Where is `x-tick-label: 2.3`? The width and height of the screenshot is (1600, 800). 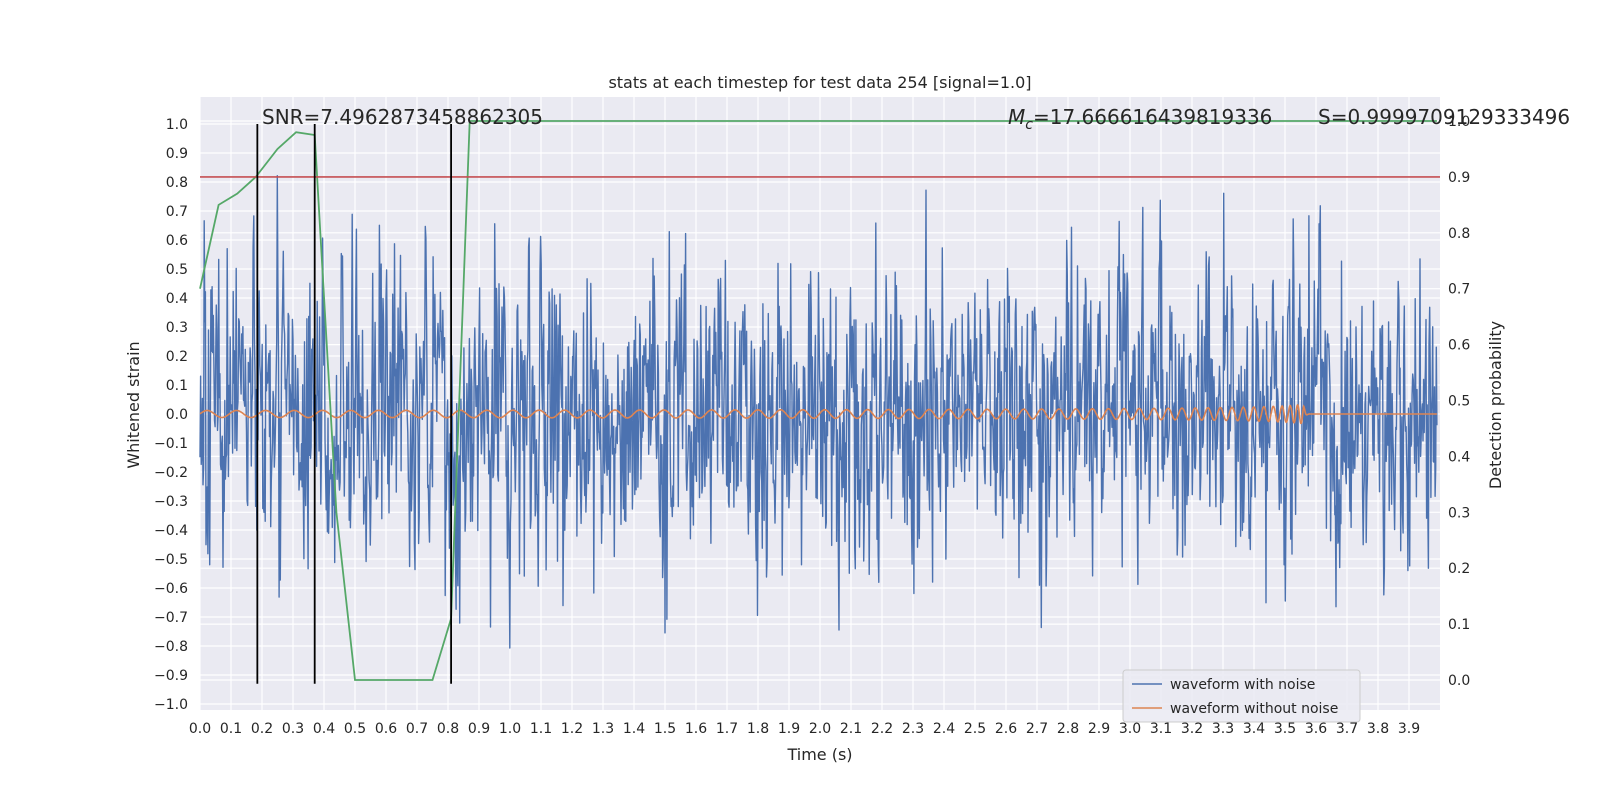
x-tick-label: 2.3 is located at coordinates (913, 729).